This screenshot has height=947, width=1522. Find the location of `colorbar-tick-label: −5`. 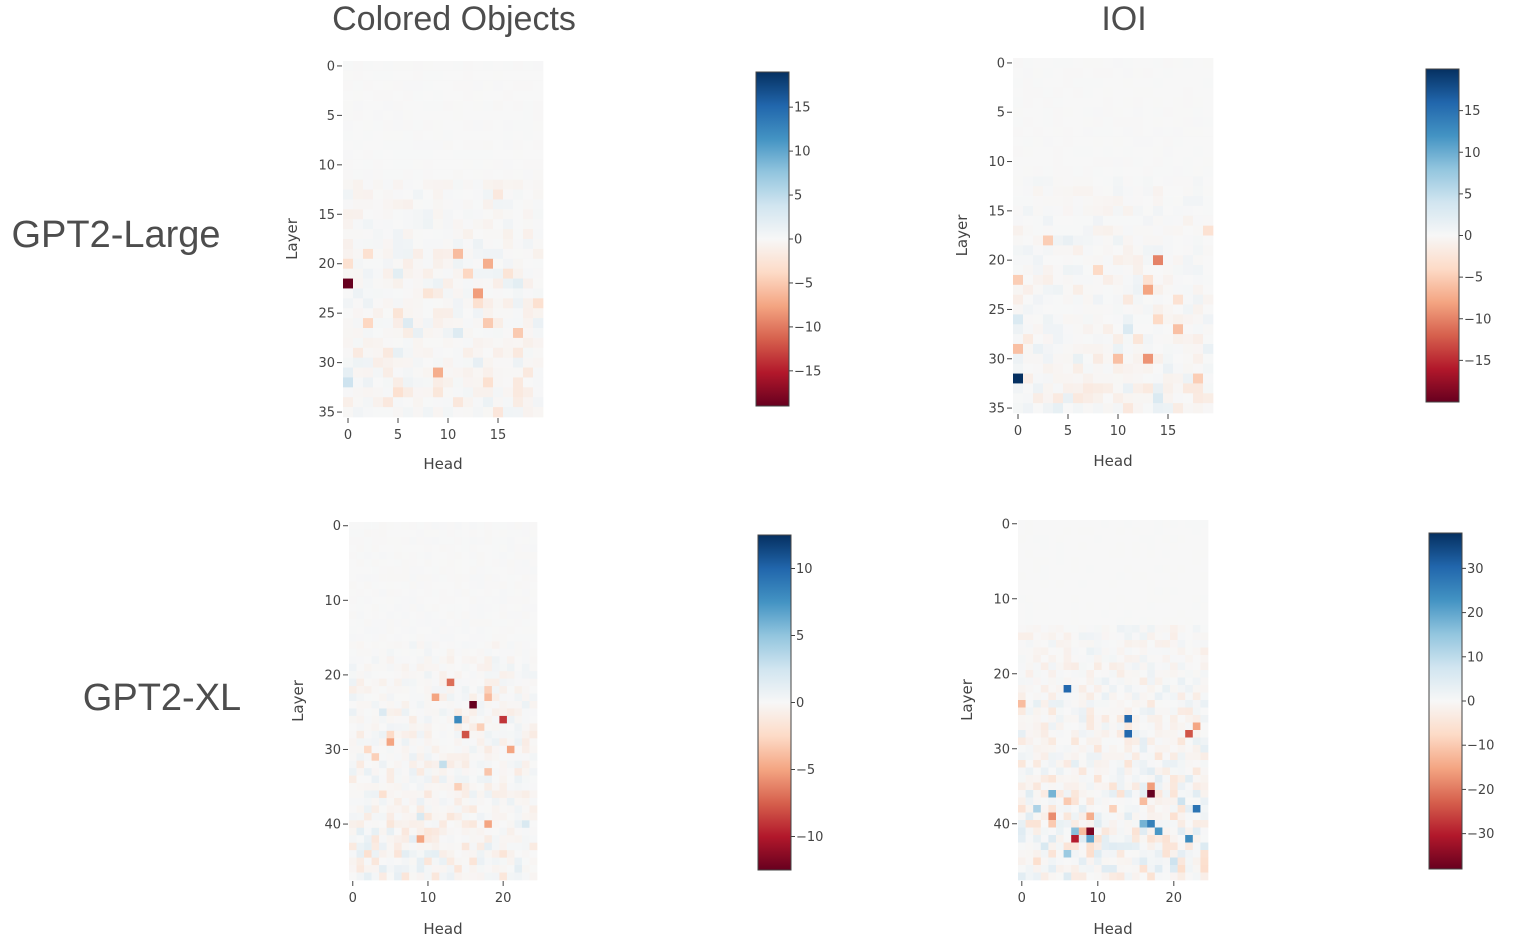

colorbar-tick-label: −5 is located at coordinates (1473, 278).